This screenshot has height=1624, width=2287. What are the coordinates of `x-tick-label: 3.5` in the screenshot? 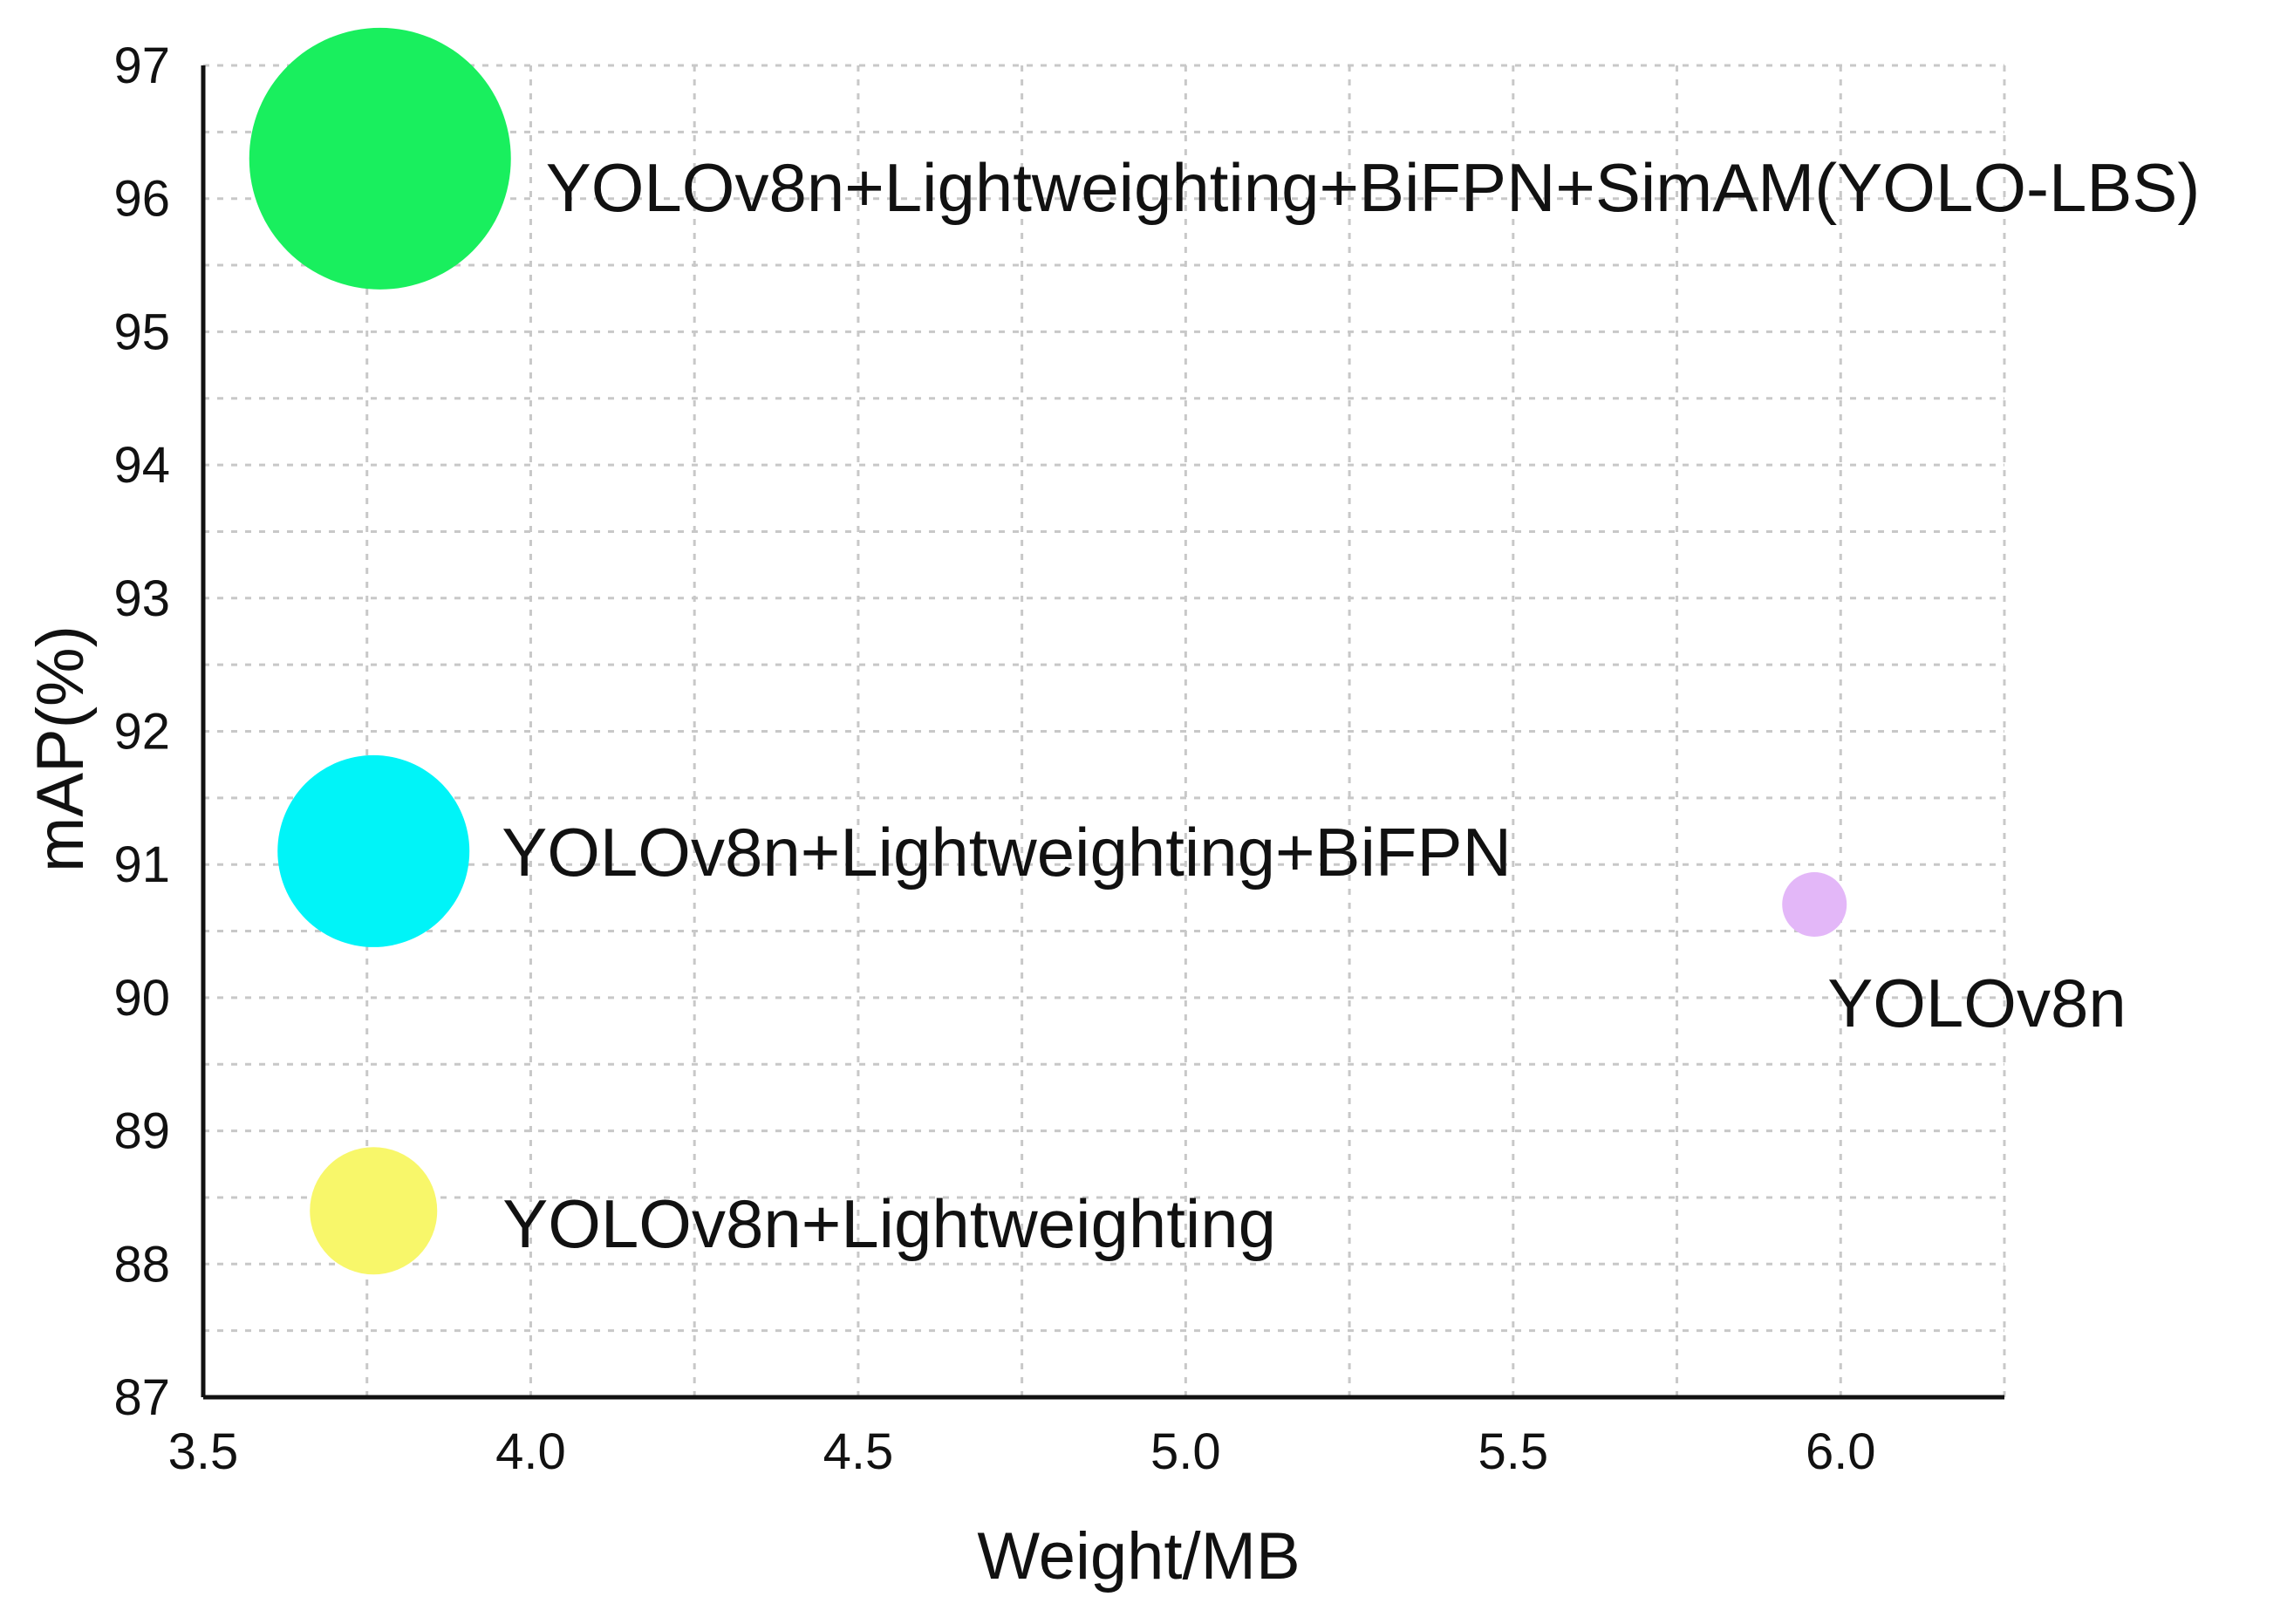 It's located at (204, 1451).